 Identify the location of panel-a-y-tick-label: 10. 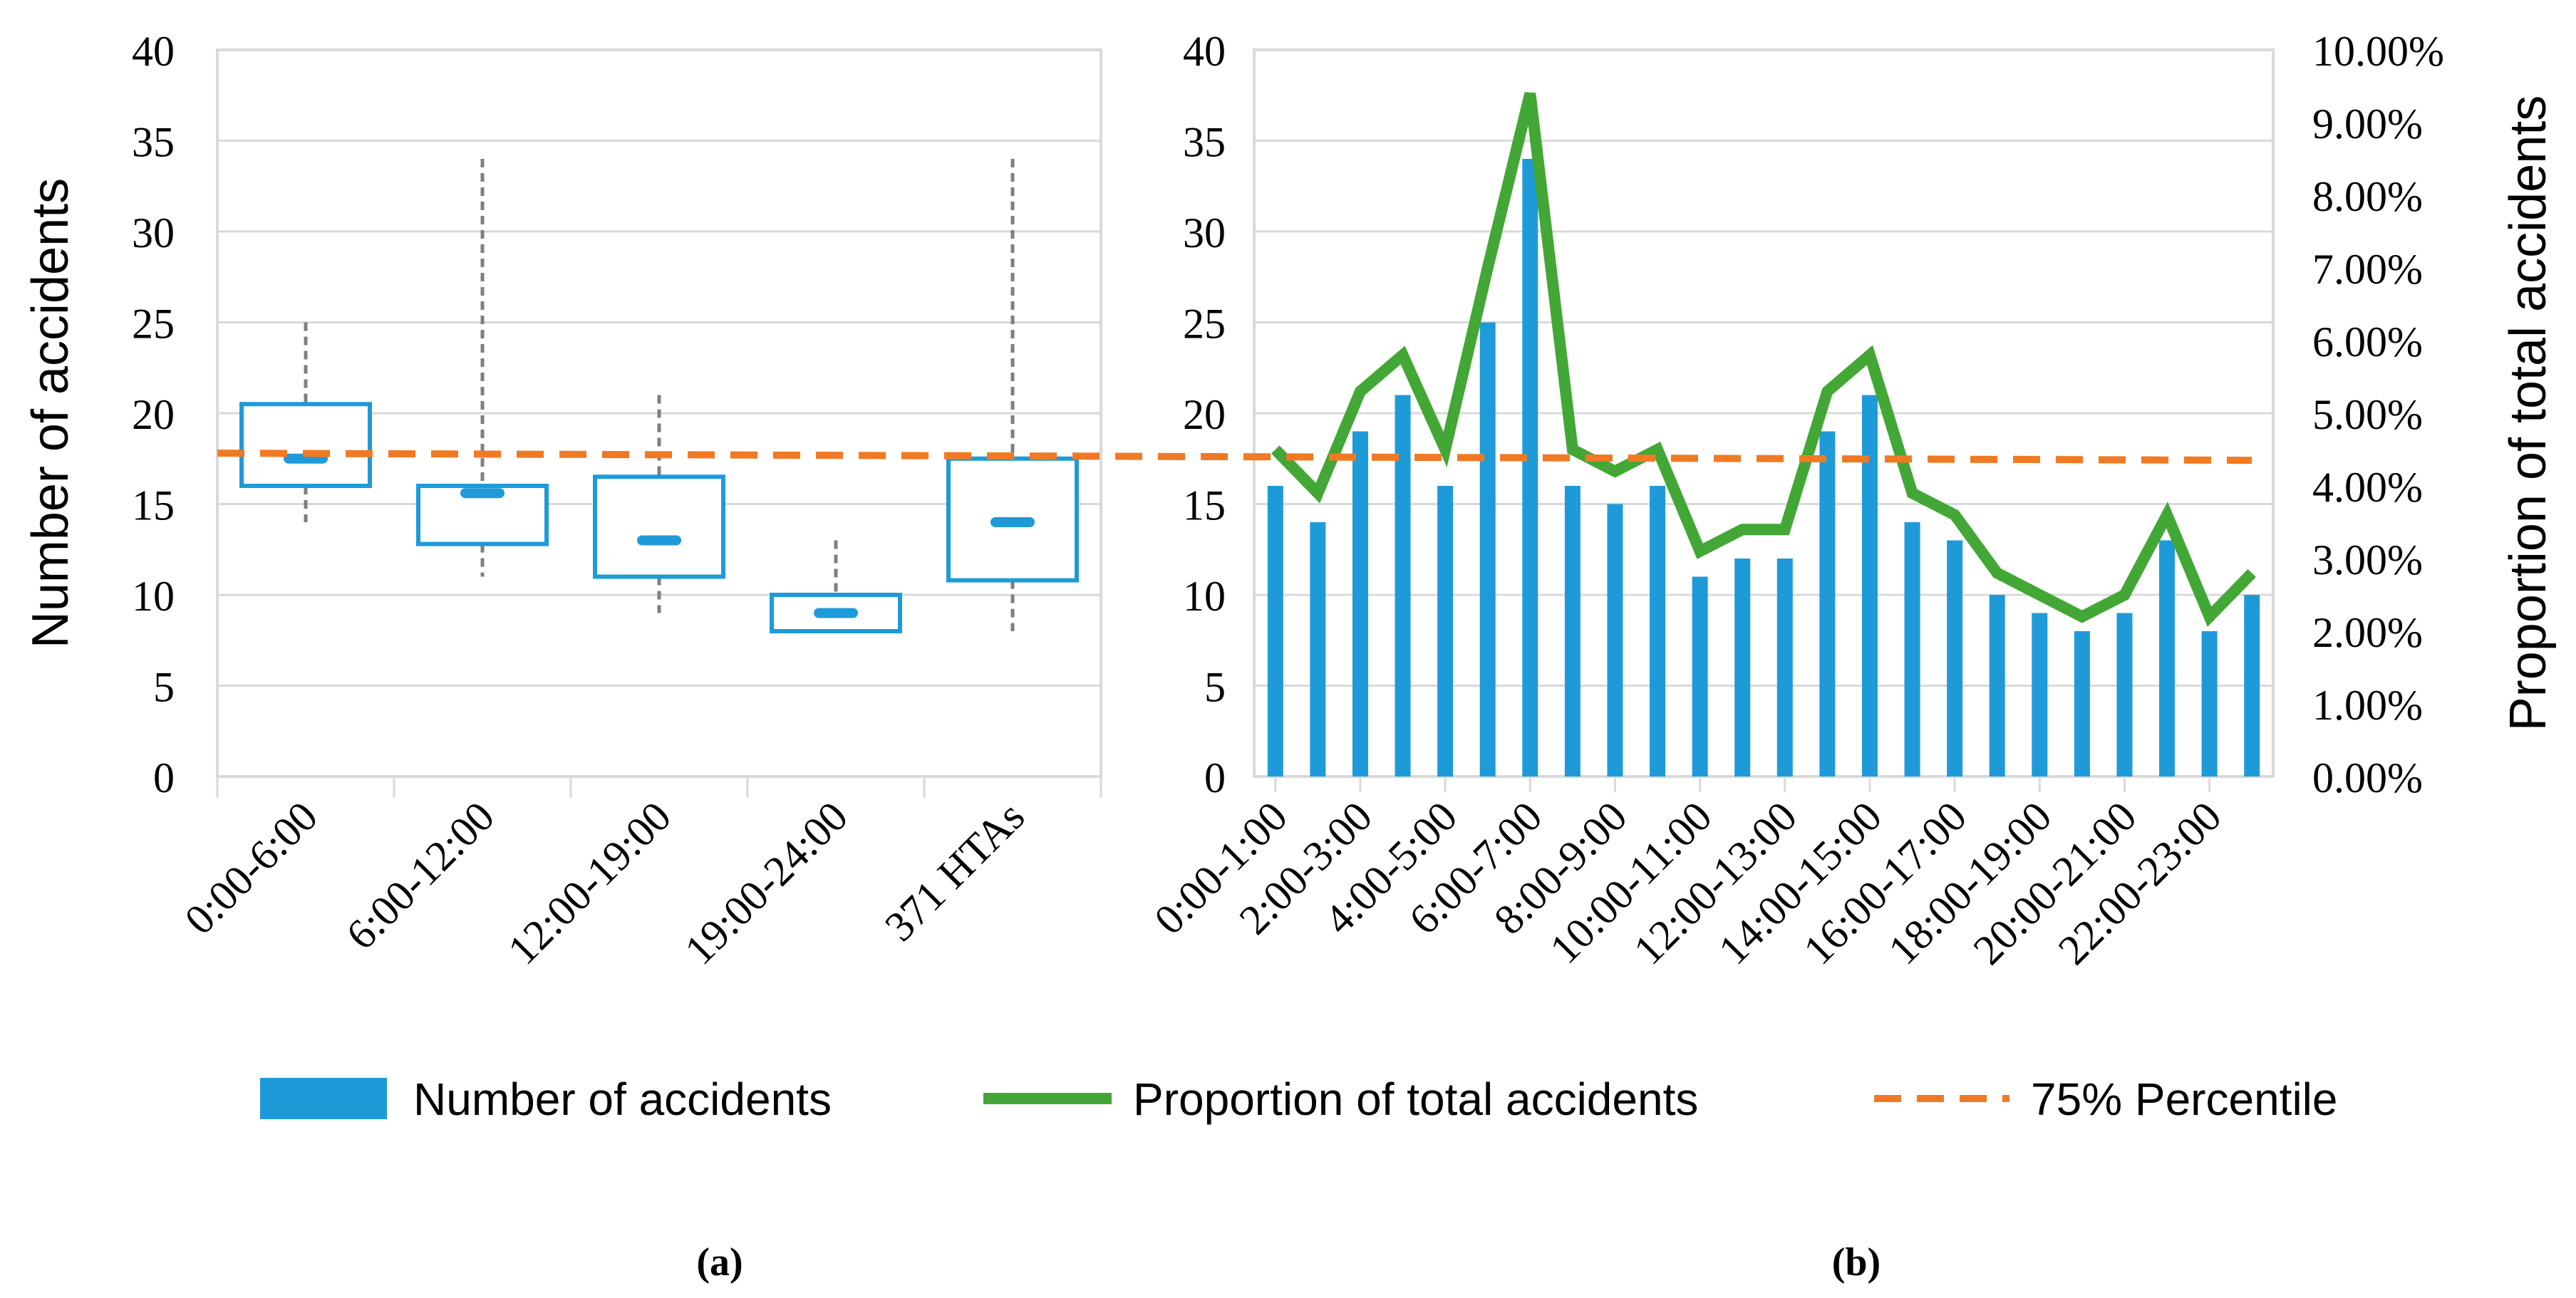
(154, 596).